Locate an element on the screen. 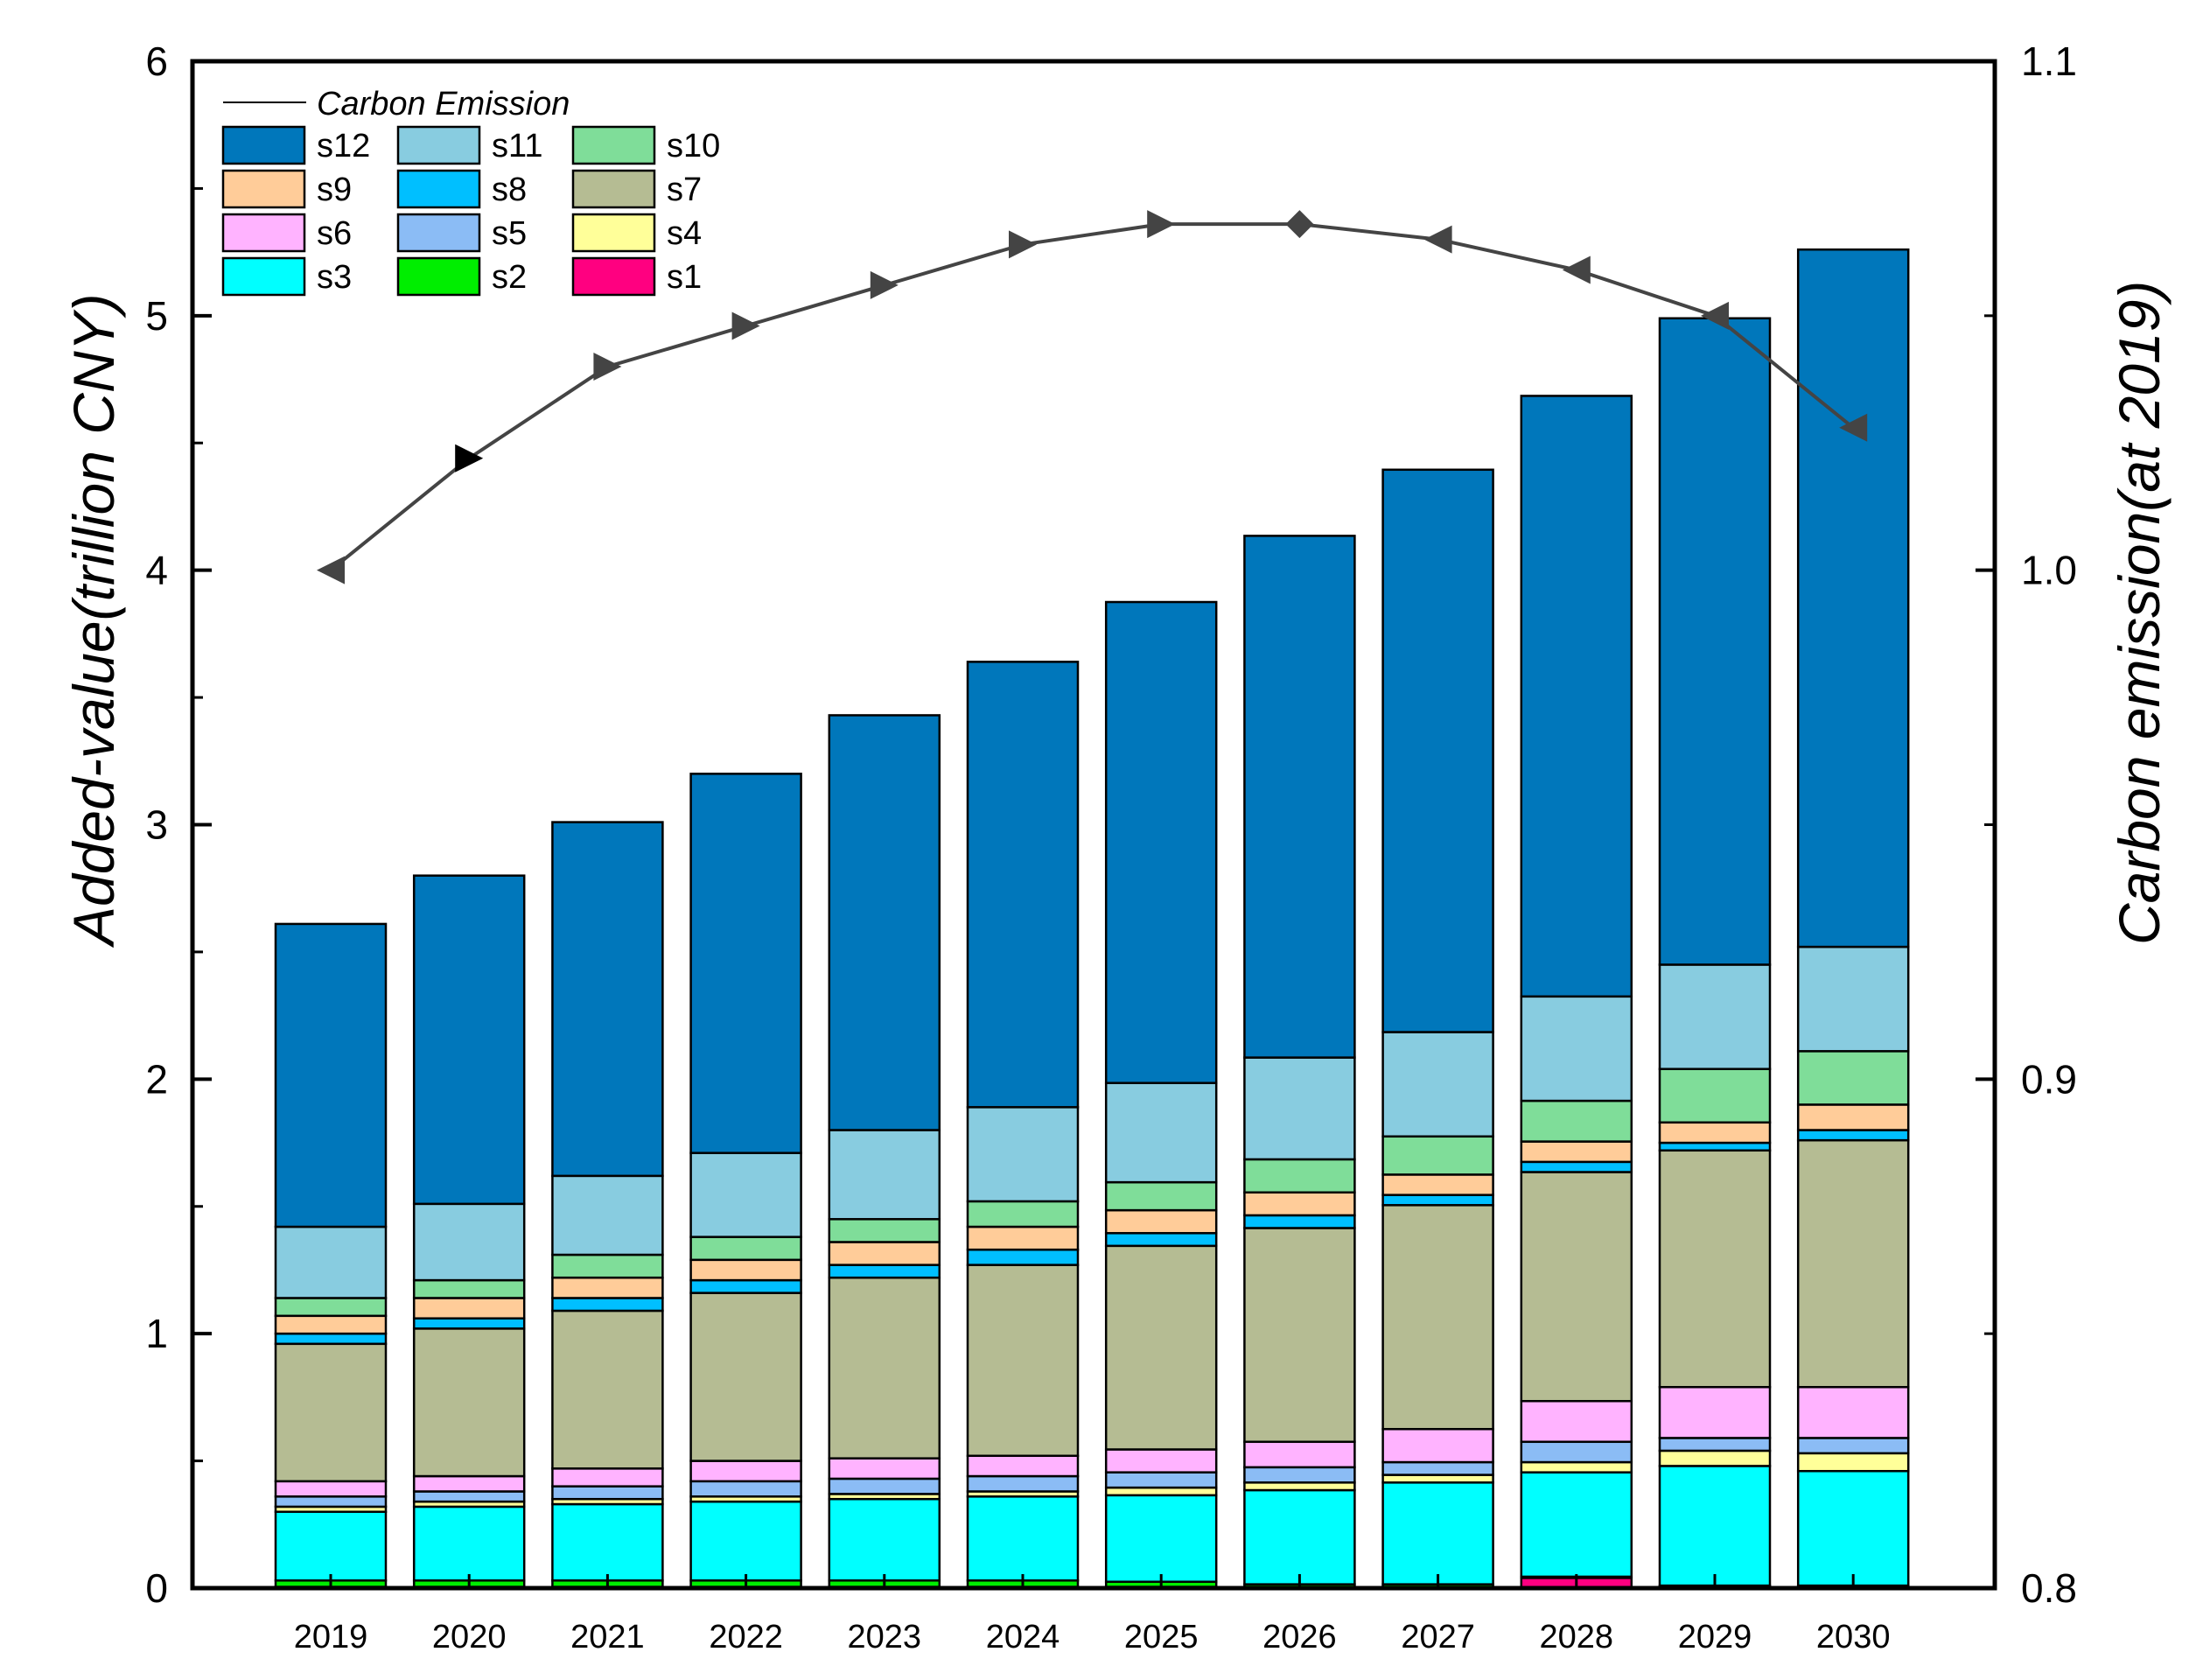 This screenshot has height=1680, width=2189. bar-s7-2022 is located at coordinates (745, 1377).